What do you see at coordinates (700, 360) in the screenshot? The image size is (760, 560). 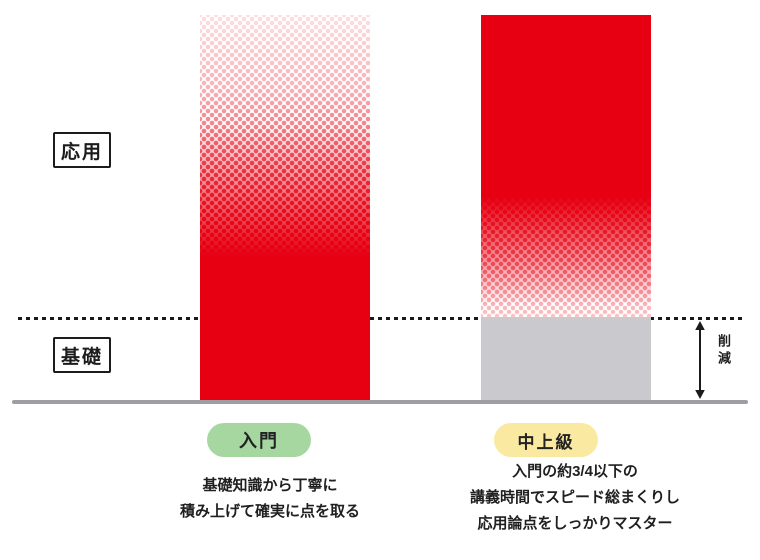 I see `reduction-double-arrow-icon` at bounding box center [700, 360].